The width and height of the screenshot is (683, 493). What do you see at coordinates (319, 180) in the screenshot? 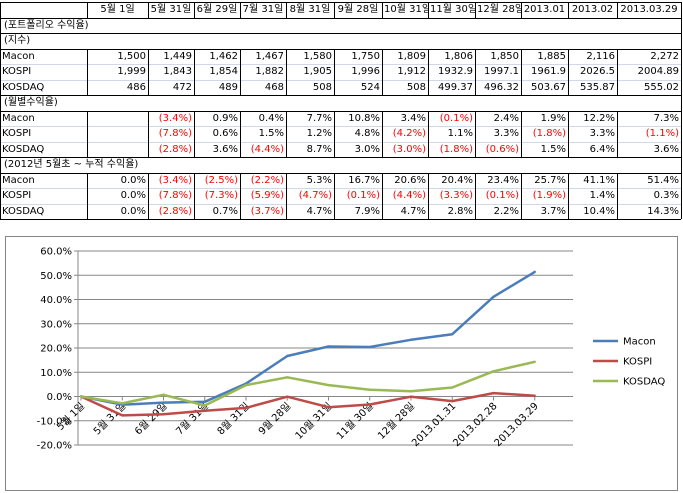
I see `table-cell: 5.3%` at bounding box center [319, 180].